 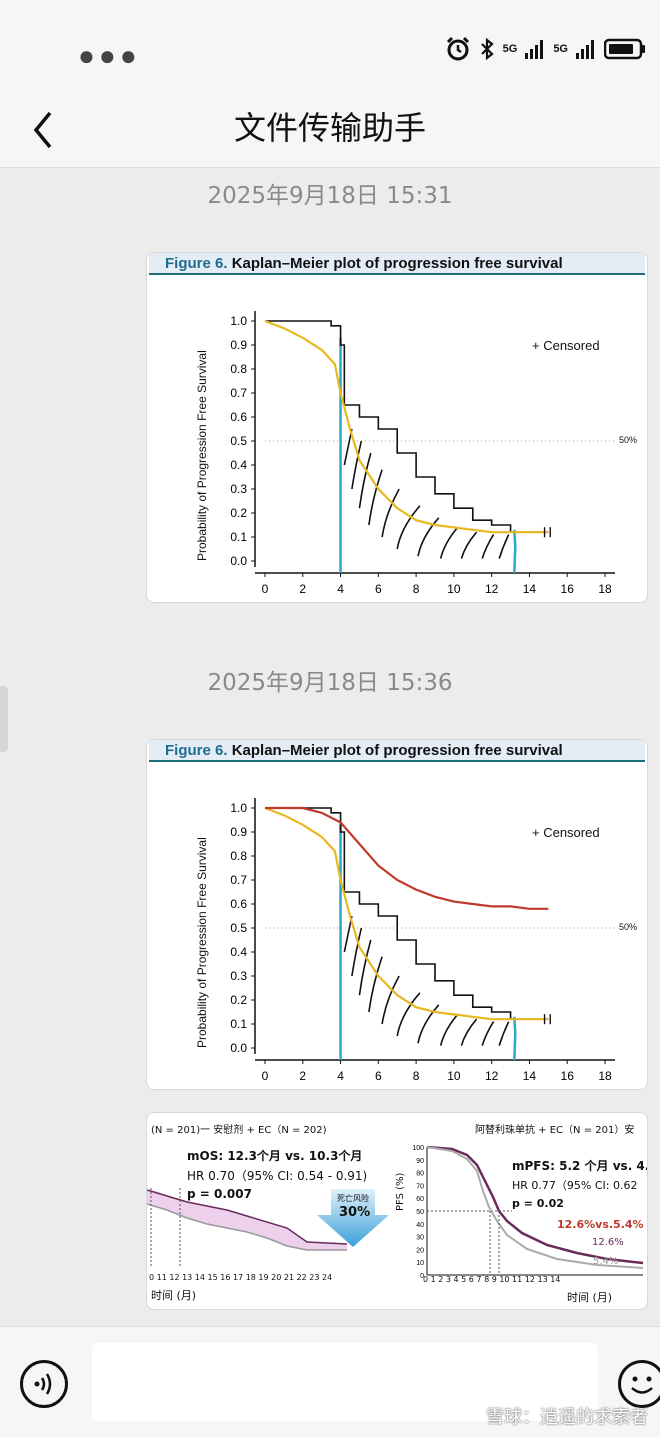 I want to click on comparison-left-p: p = 0.007, so click(x=219, y=1194).